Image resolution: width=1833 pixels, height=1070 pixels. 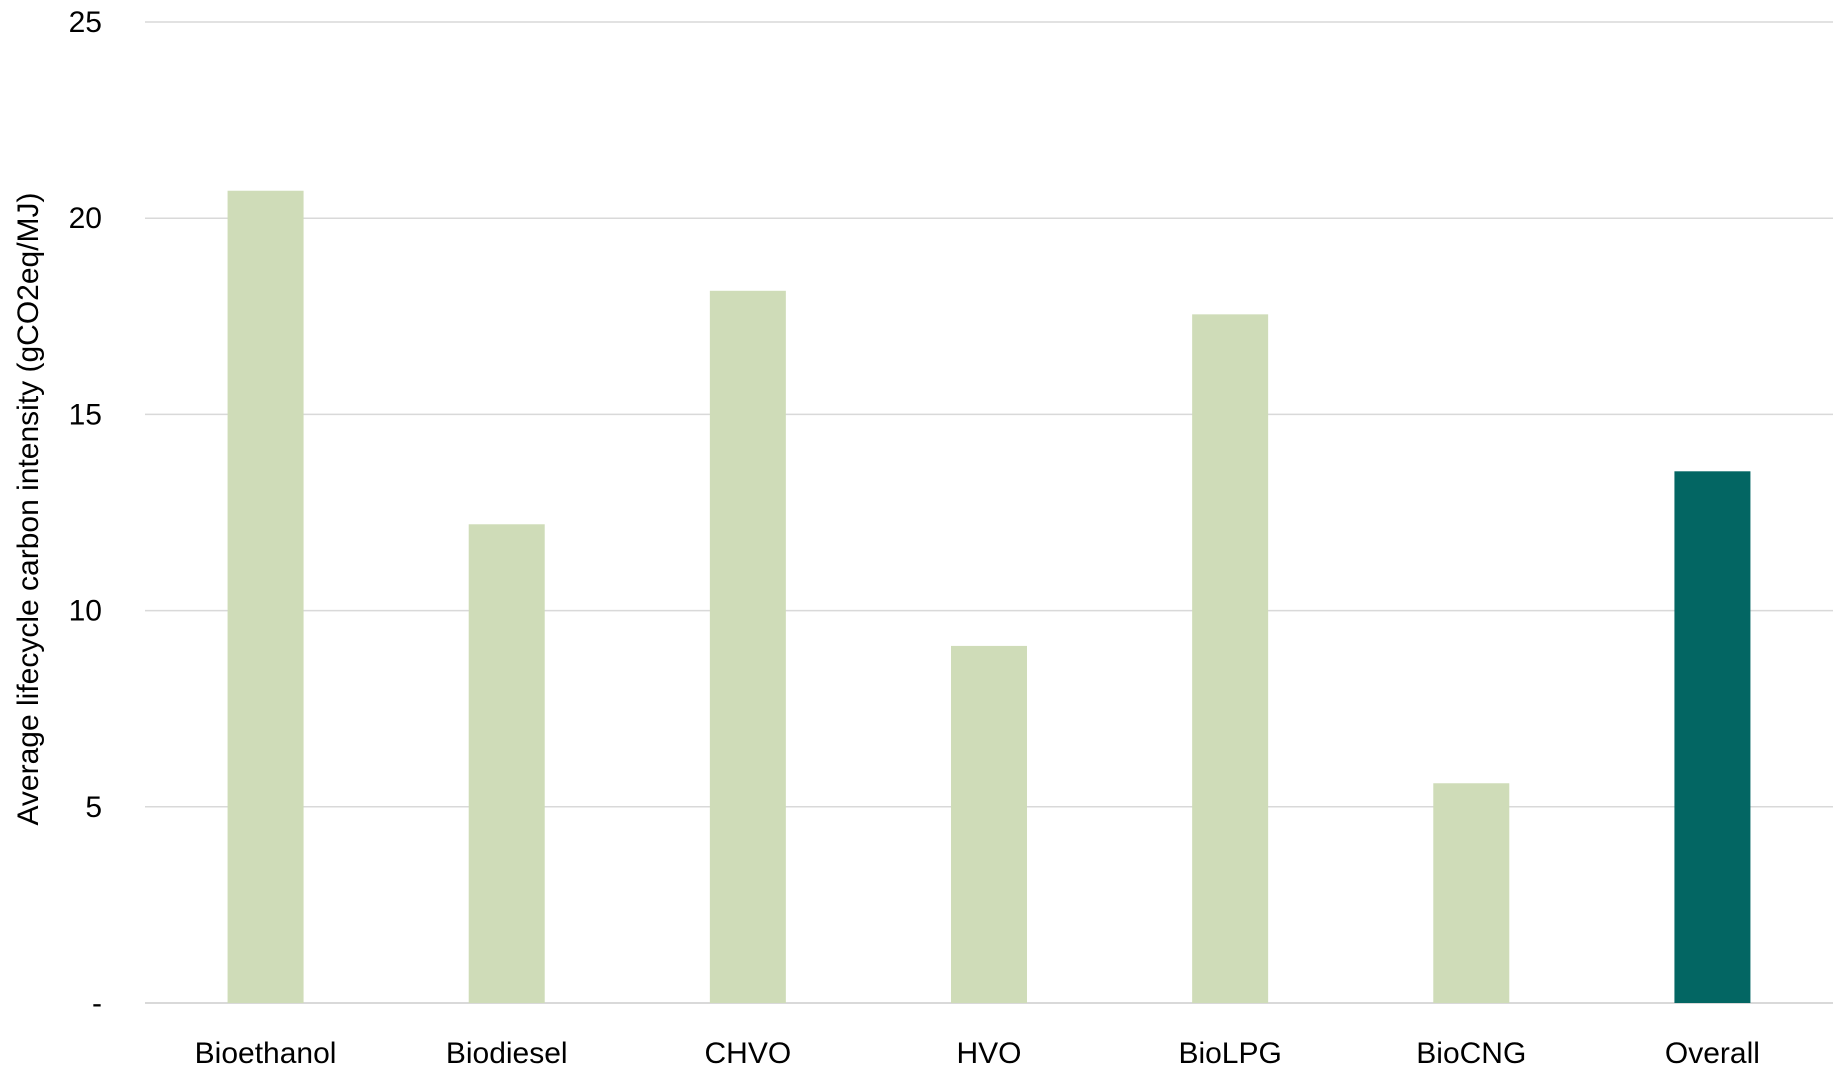 I want to click on bar-hvo, so click(x=989, y=824).